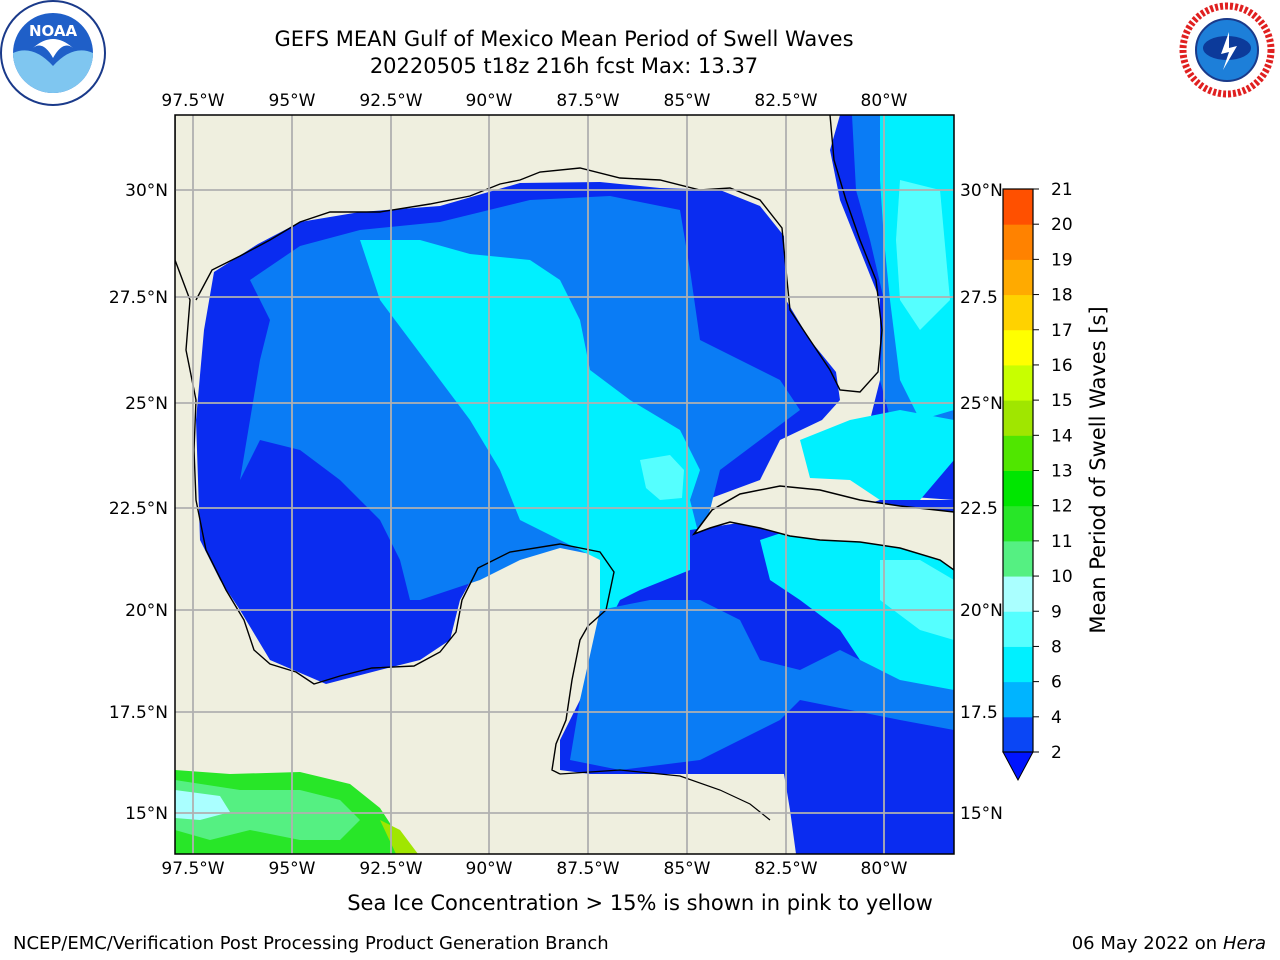  Describe the element at coordinates (822, 528) in the screenshot. I see `land-cuba` at that location.